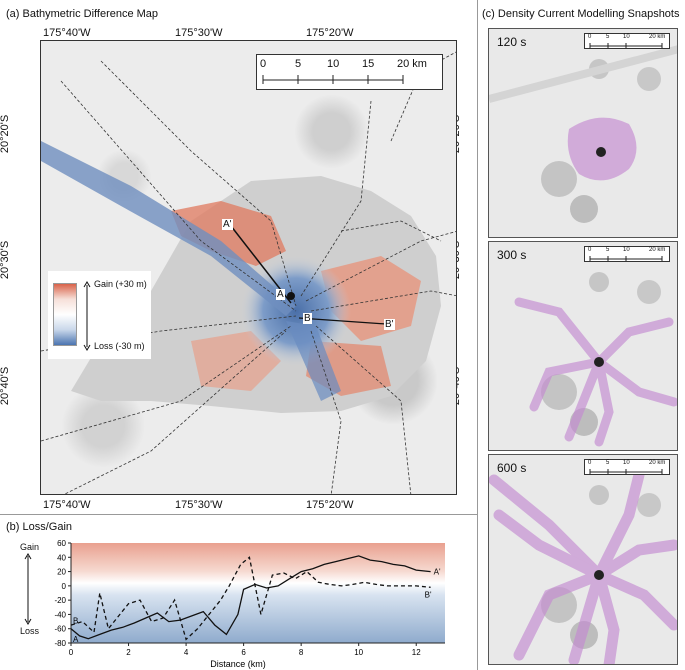 This screenshot has width=685, height=670. I want to click on x-axis-title: Distance (km), so click(238, 664).